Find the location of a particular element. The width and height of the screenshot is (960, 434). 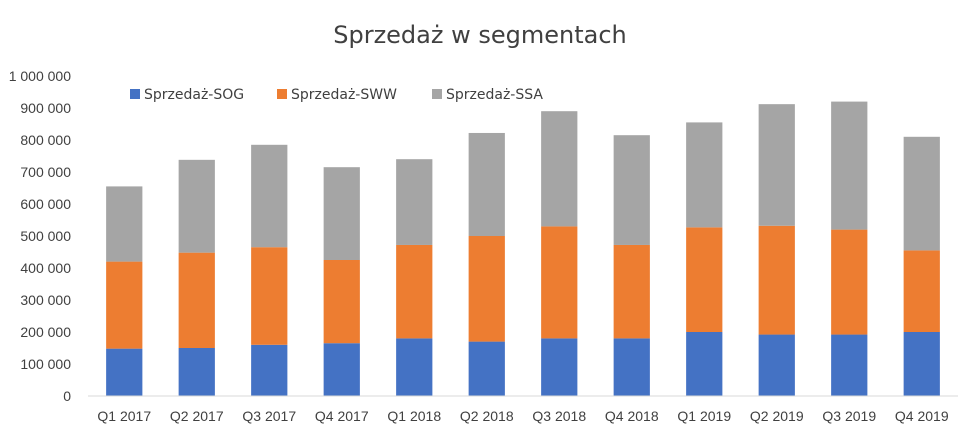

y-tick-label: 900 000 is located at coordinates (45, 108).